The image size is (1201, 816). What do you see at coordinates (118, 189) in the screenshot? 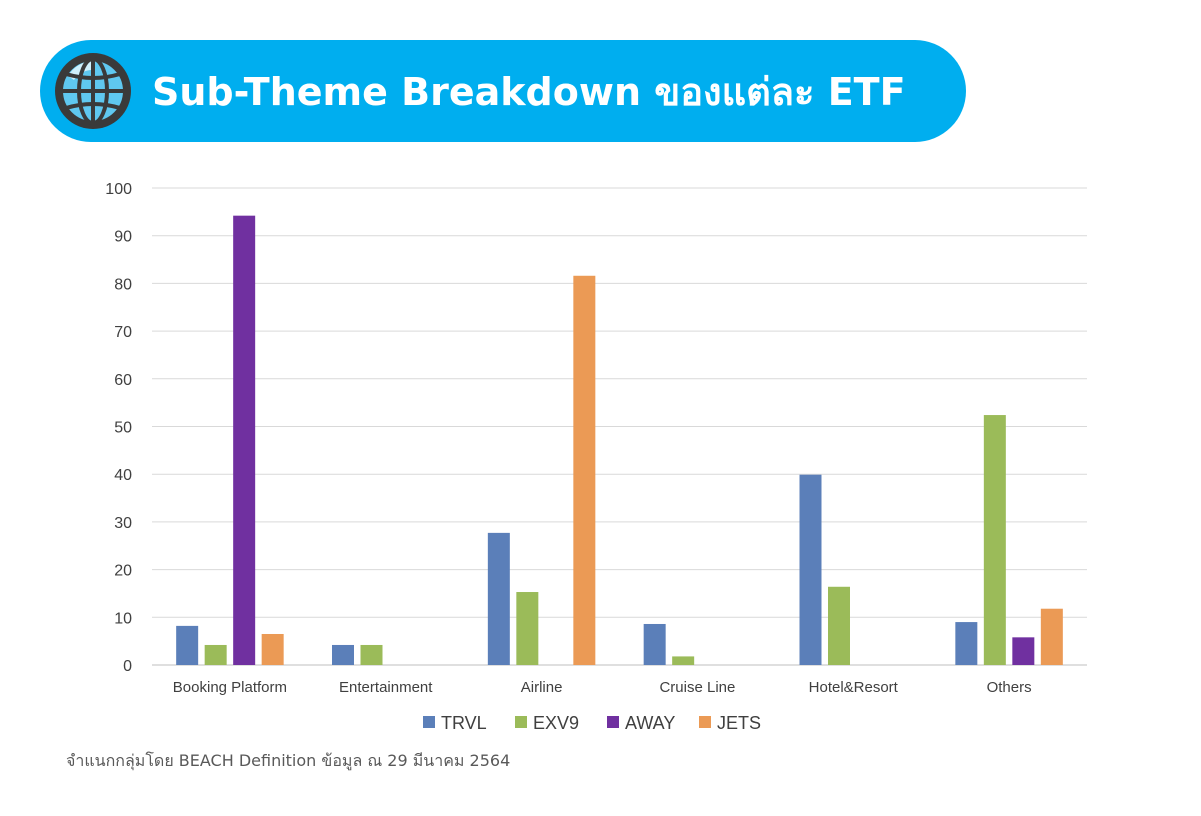
I see `y-tick-label: 100` at bounding box center [118, 189].